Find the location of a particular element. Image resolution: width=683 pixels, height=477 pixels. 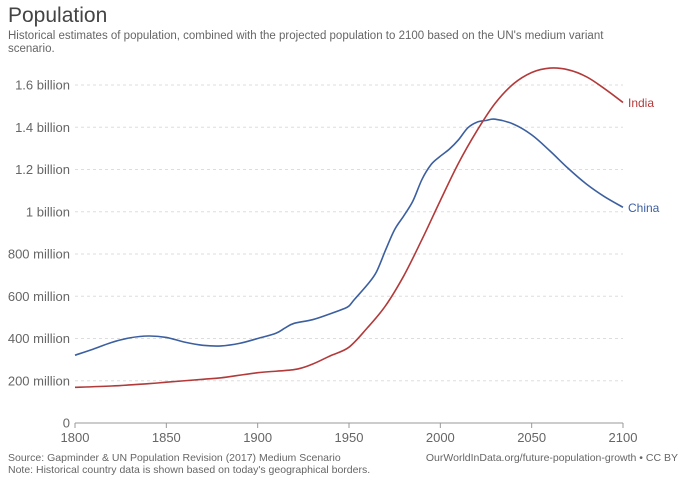

x-tick-label: 1900 is located at coordinates (257, 437).